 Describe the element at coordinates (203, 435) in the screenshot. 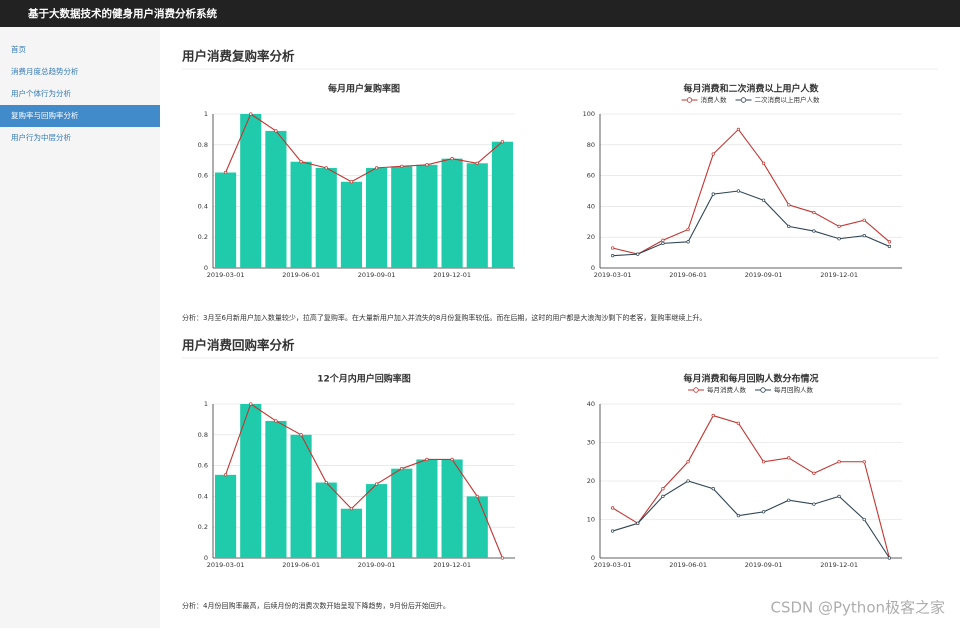

I see `y-tick-label: 0.8` at that location.